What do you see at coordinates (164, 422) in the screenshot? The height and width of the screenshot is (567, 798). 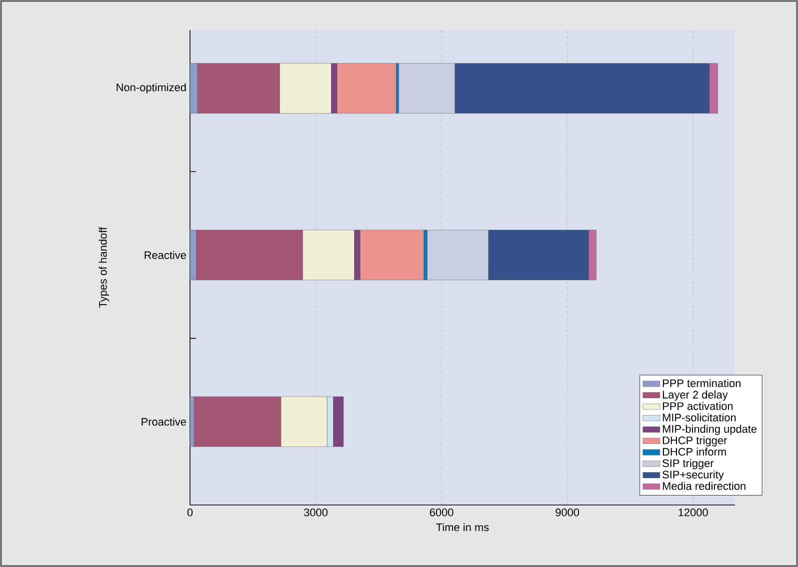 I see `y-tick-label: Proactive` at bounding box center [164, 422].